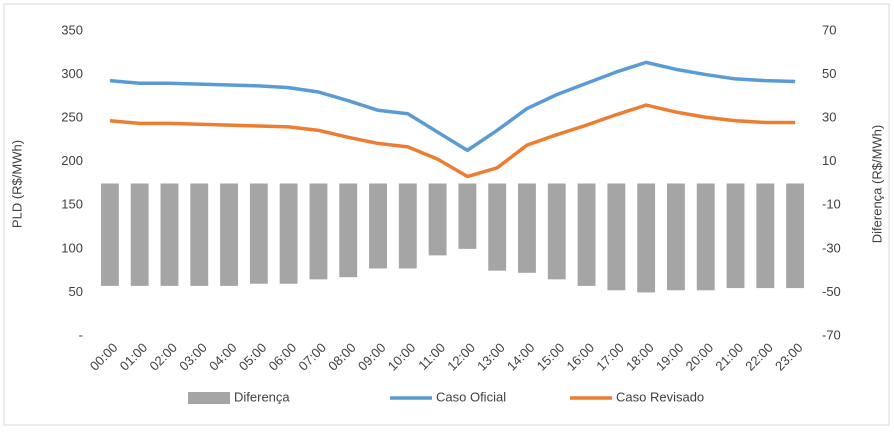 The height and width of the screenshot is (435, 894). Describe the element at coordinates (660, 396) in the screenshot. I see `legend-label: Caso Revisado` at that location.